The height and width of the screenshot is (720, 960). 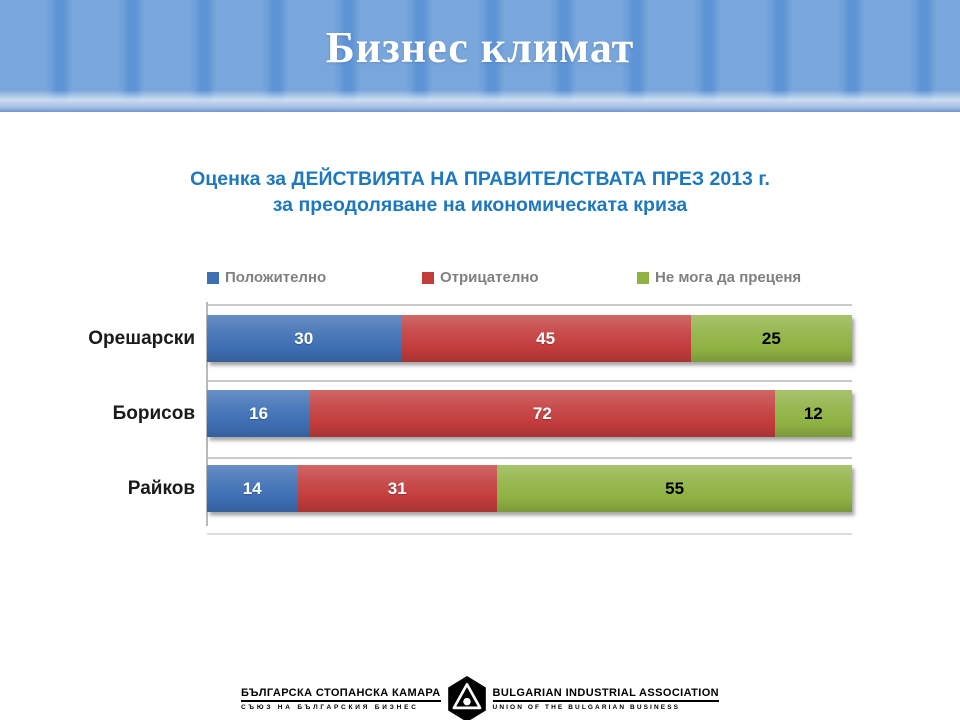 What do you see at coordinates (674, 488) in the screenshot?
I see `bar-segment: 55` at bounding box center [674, 488].